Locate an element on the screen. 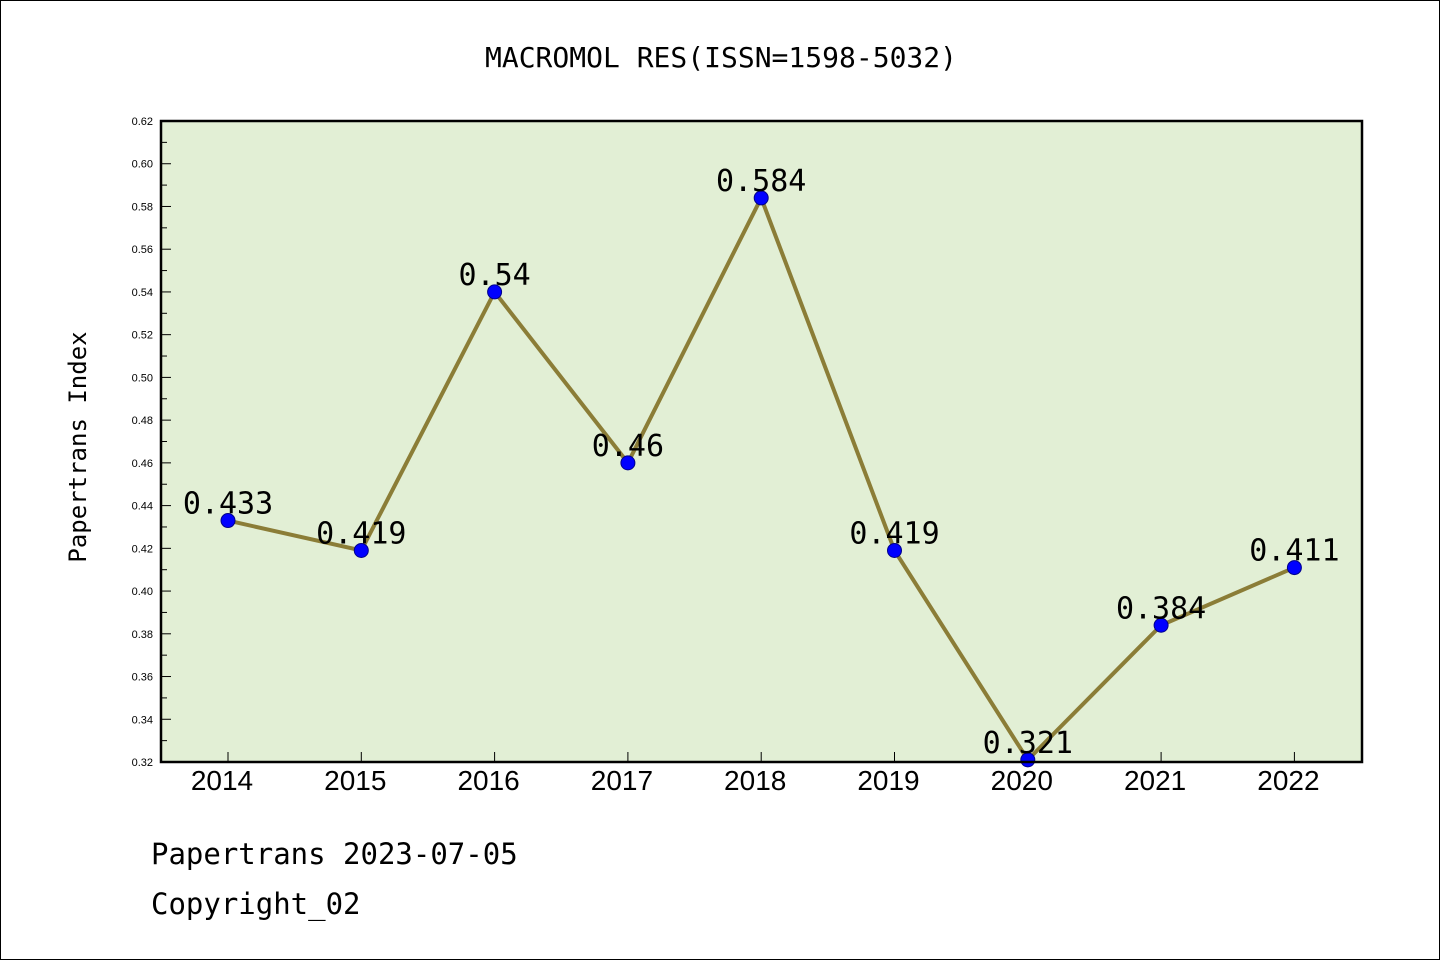 The width and height of the screenshot is (1440, 960). x-tick-label: 2018 is located at coordinates (755, 780).